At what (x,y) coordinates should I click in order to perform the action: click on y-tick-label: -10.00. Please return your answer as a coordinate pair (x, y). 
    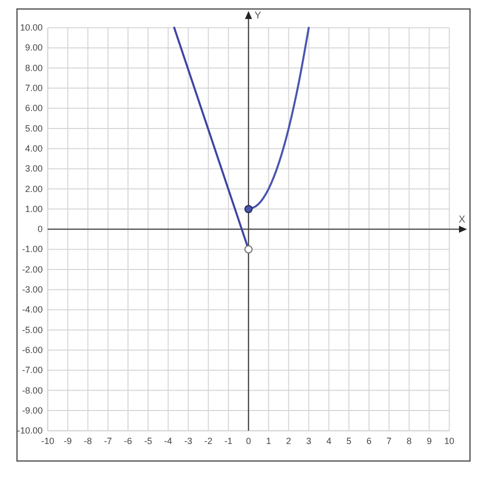
    Looking at the image, I should click on (30, 431).